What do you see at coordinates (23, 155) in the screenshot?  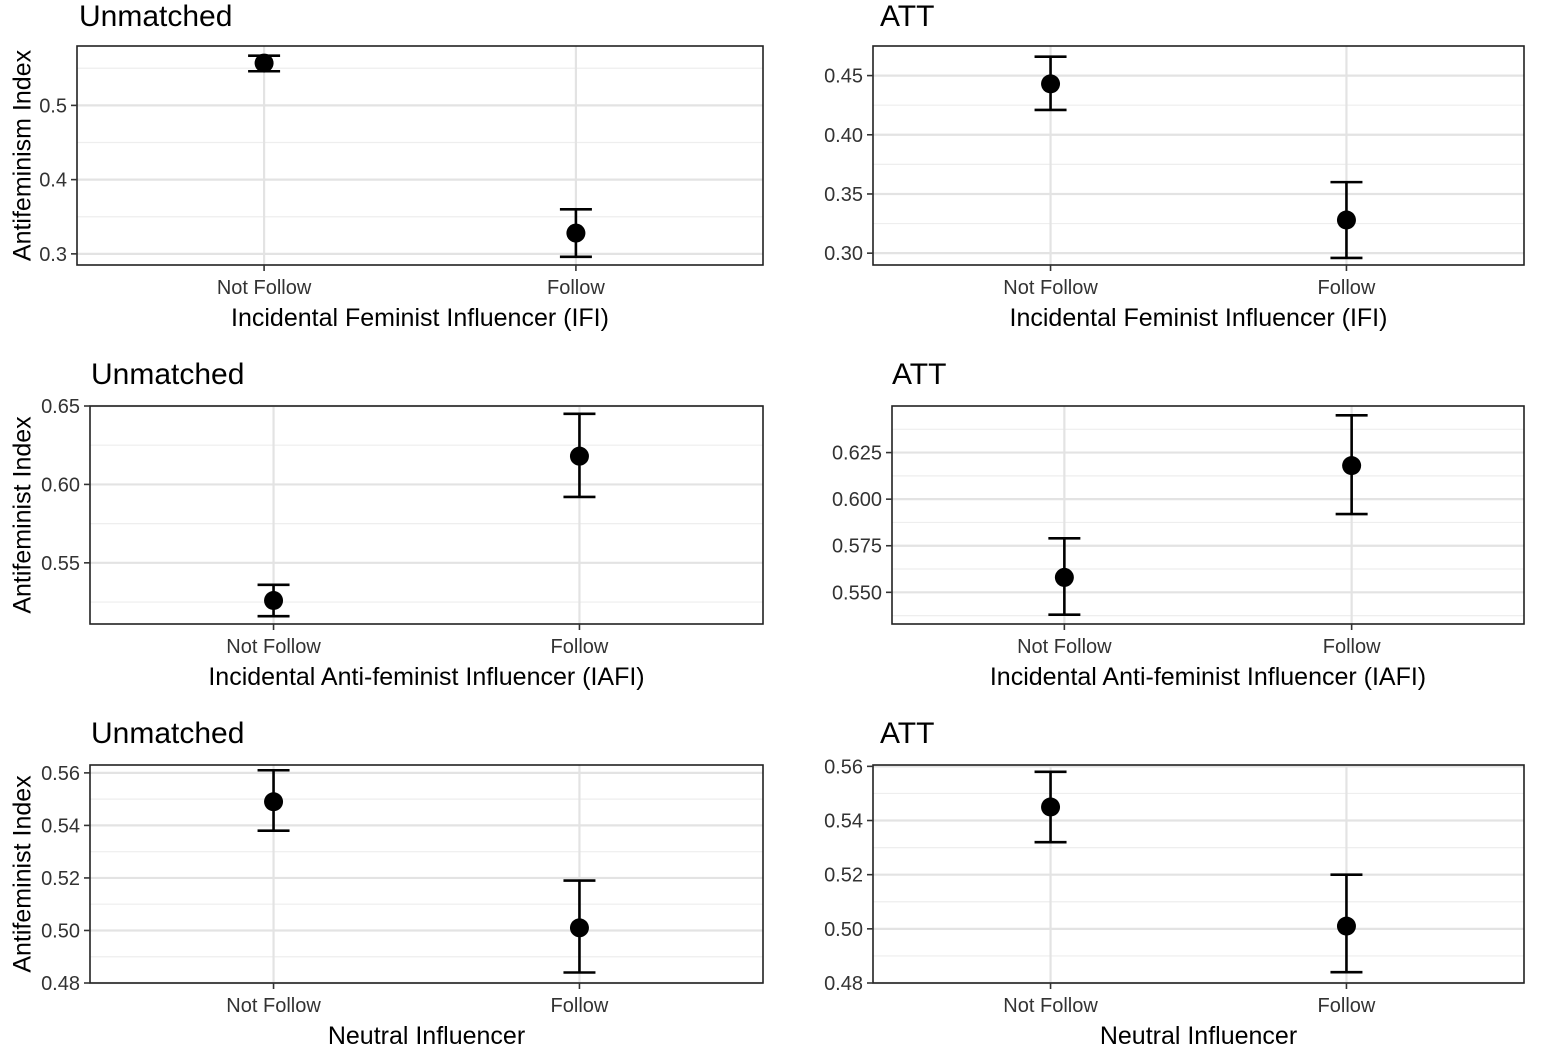 I see `y-axis-label: Antifeminism Index` at bounding box center [23, 155].